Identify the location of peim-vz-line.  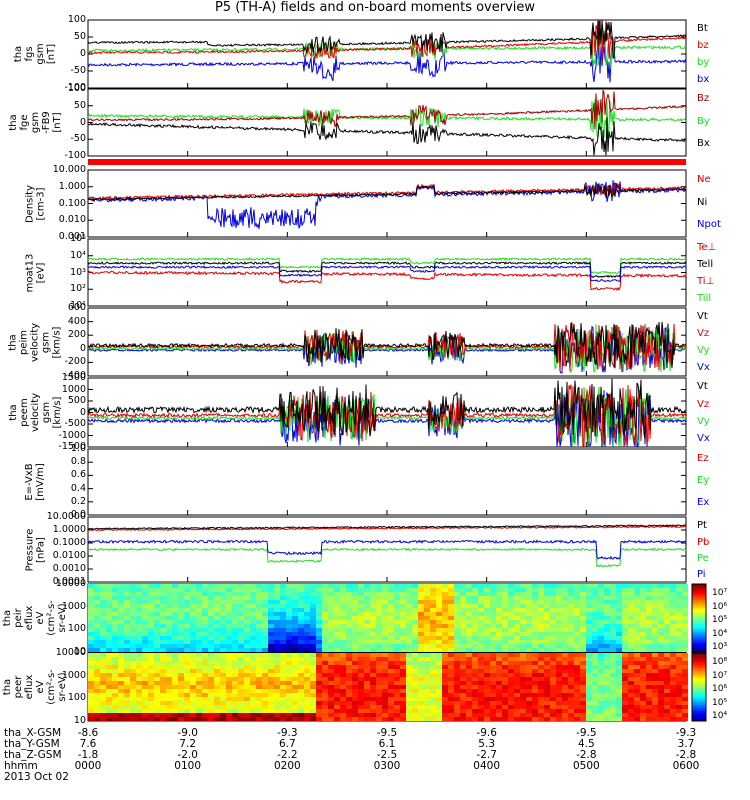
(386, 347).